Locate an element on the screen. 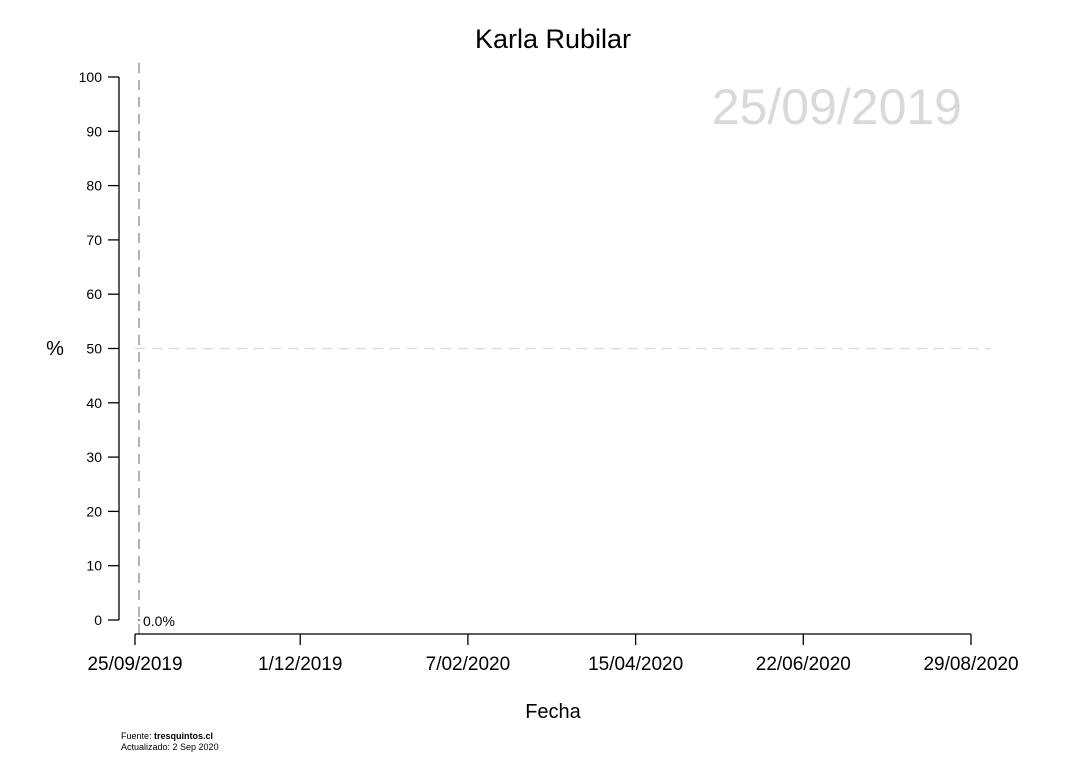 The height and width of the screenshot is (776, 1068). x-tick-label: 29/08/2020 is located at coordinates (970, 664).